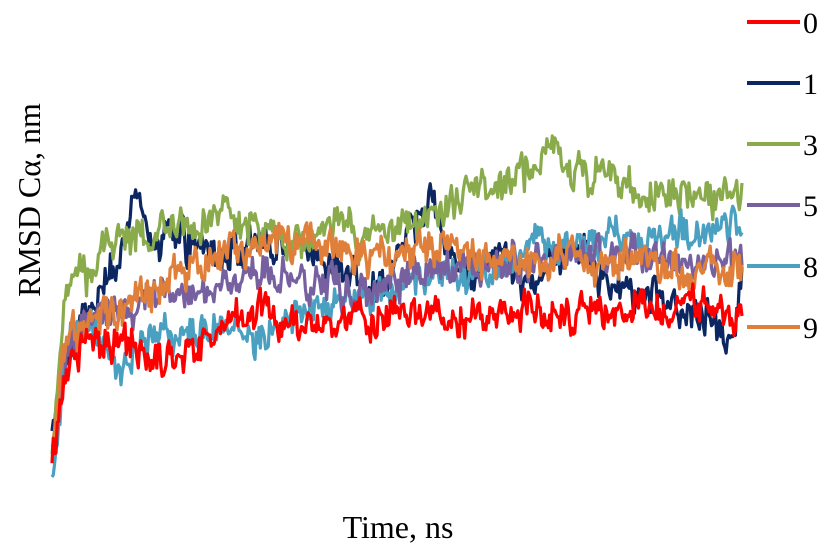 Image resolution: width=827 pixels, height=547 pixels. I want to click on legend: 0 1 3 5 8 9, so click(782, 176).